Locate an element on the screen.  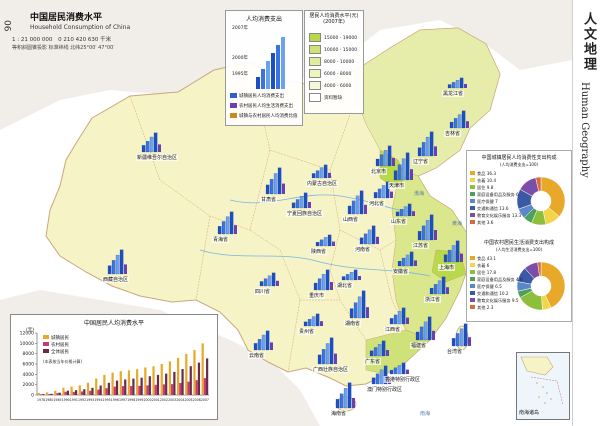
color-class-swatch is located at coordinates (315, 37).